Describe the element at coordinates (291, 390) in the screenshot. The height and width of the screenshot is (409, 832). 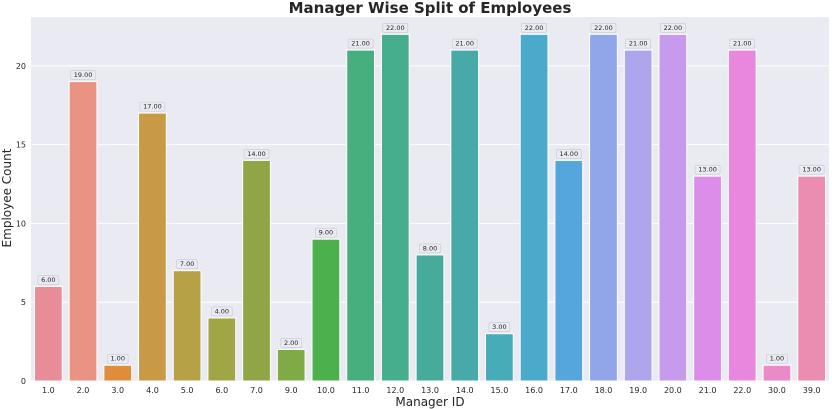
I see `x-tick-label: 9.0` at that location.